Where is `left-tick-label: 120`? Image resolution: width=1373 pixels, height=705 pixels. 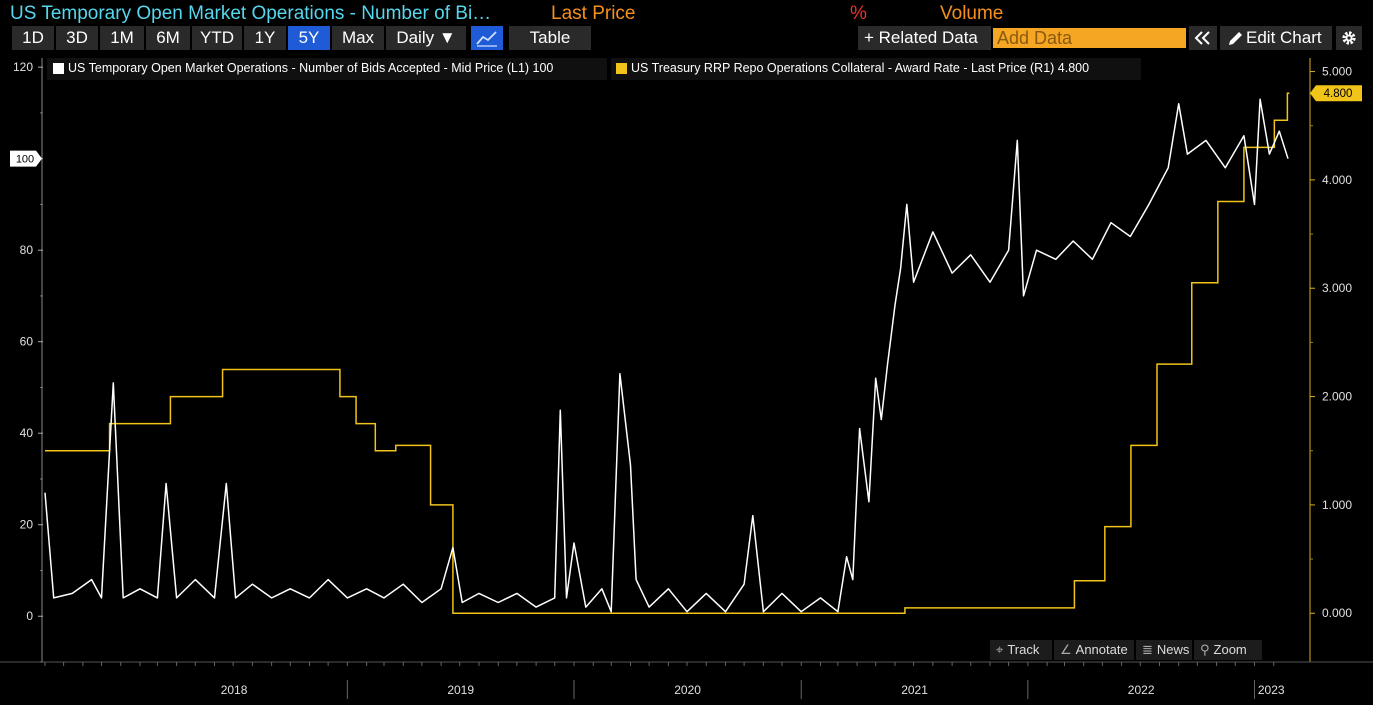
left-tick-label: 120 is located at coordinates (23, 67).